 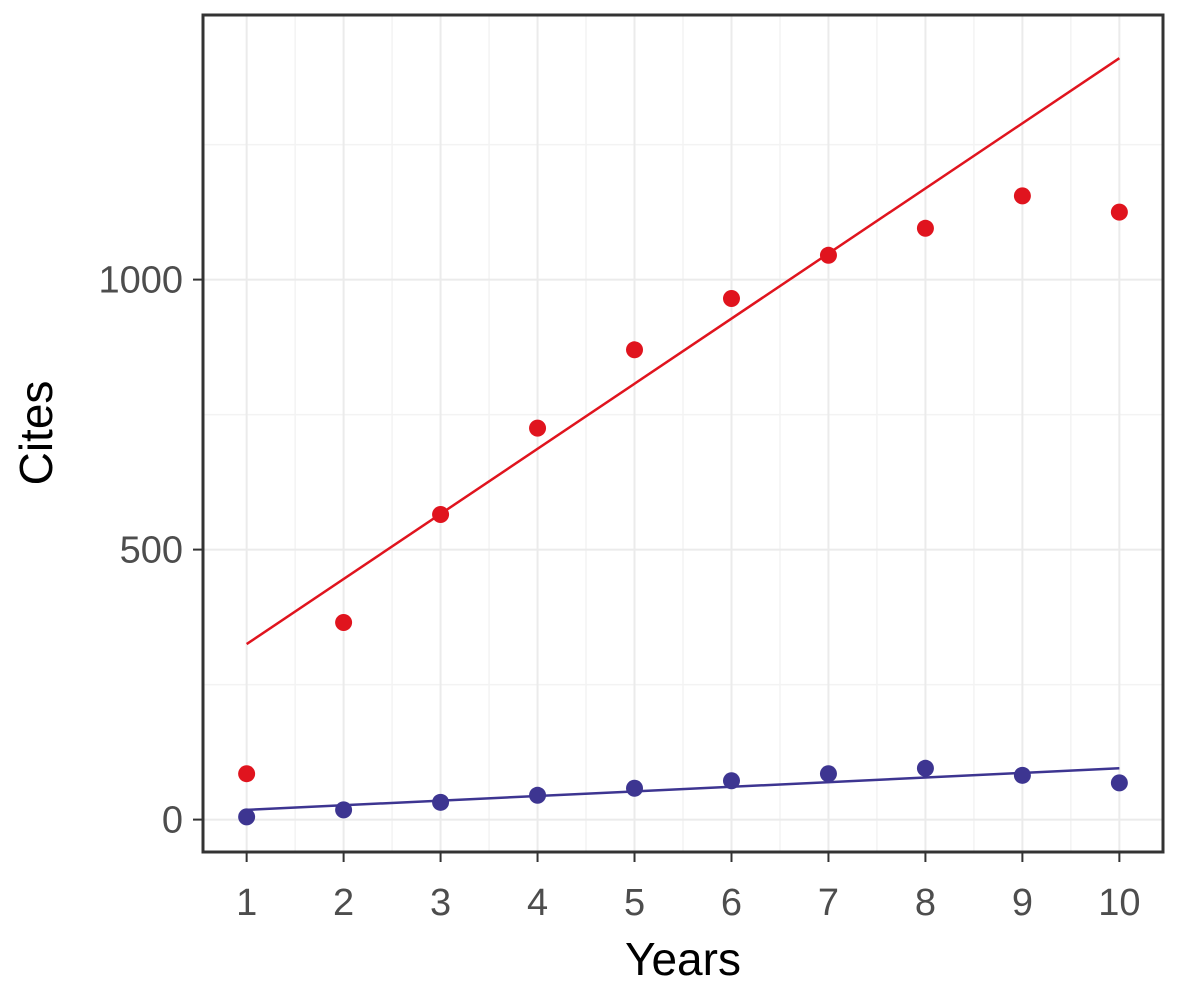 What do you see at coordinates (140, 281) in the screenshot?
I see `y-tick-label: 1000` at bounding box center [140, 281].